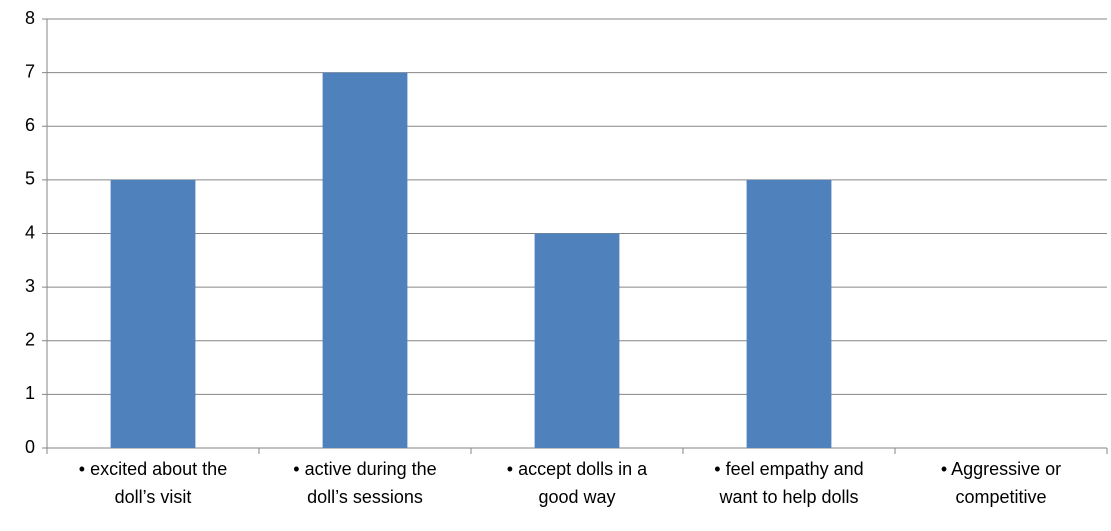 The height and width of the screenshot is (531, 1111). Describe the element at coordinates (576, 497) in the screenshot. I see `x-tick-label: good way` at that location.